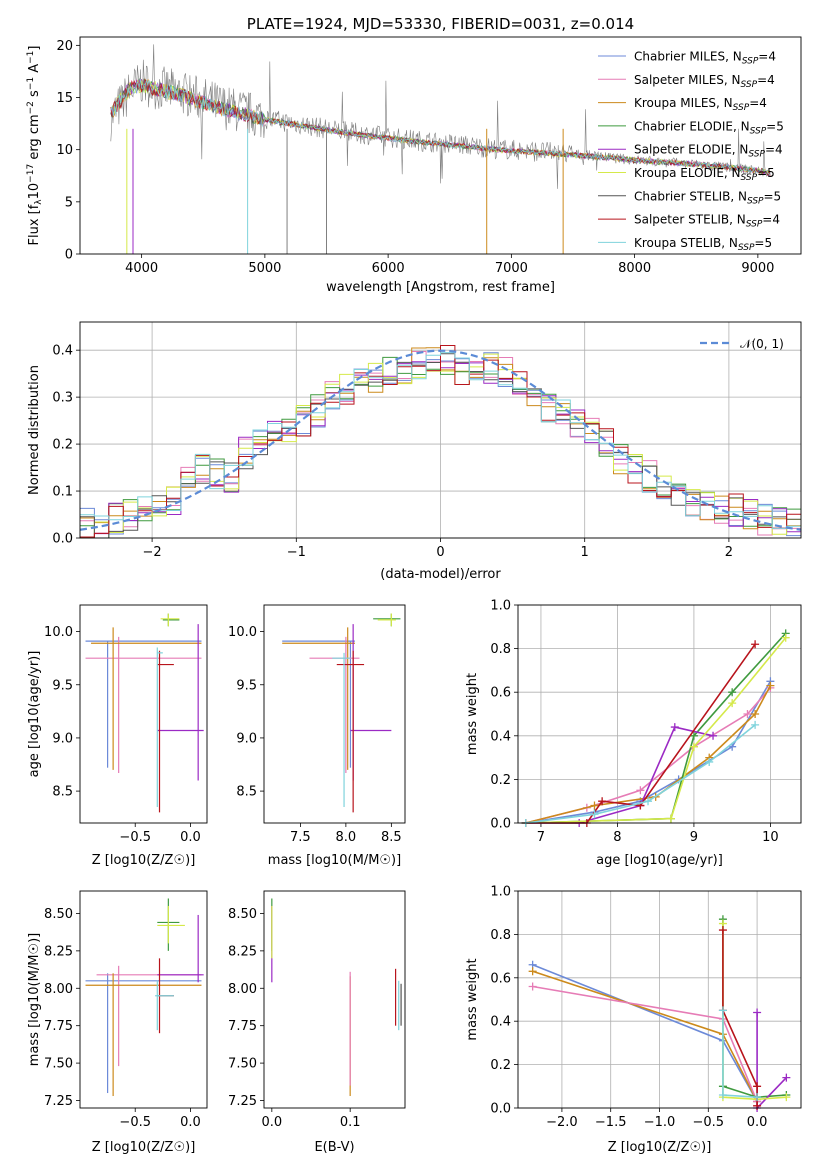 Image resolution: width=819 pixels, height=1174 pixels. Describe the element at coordinates (64, 98) in the screenshot. I see `y-tick-label: 15` at that location.